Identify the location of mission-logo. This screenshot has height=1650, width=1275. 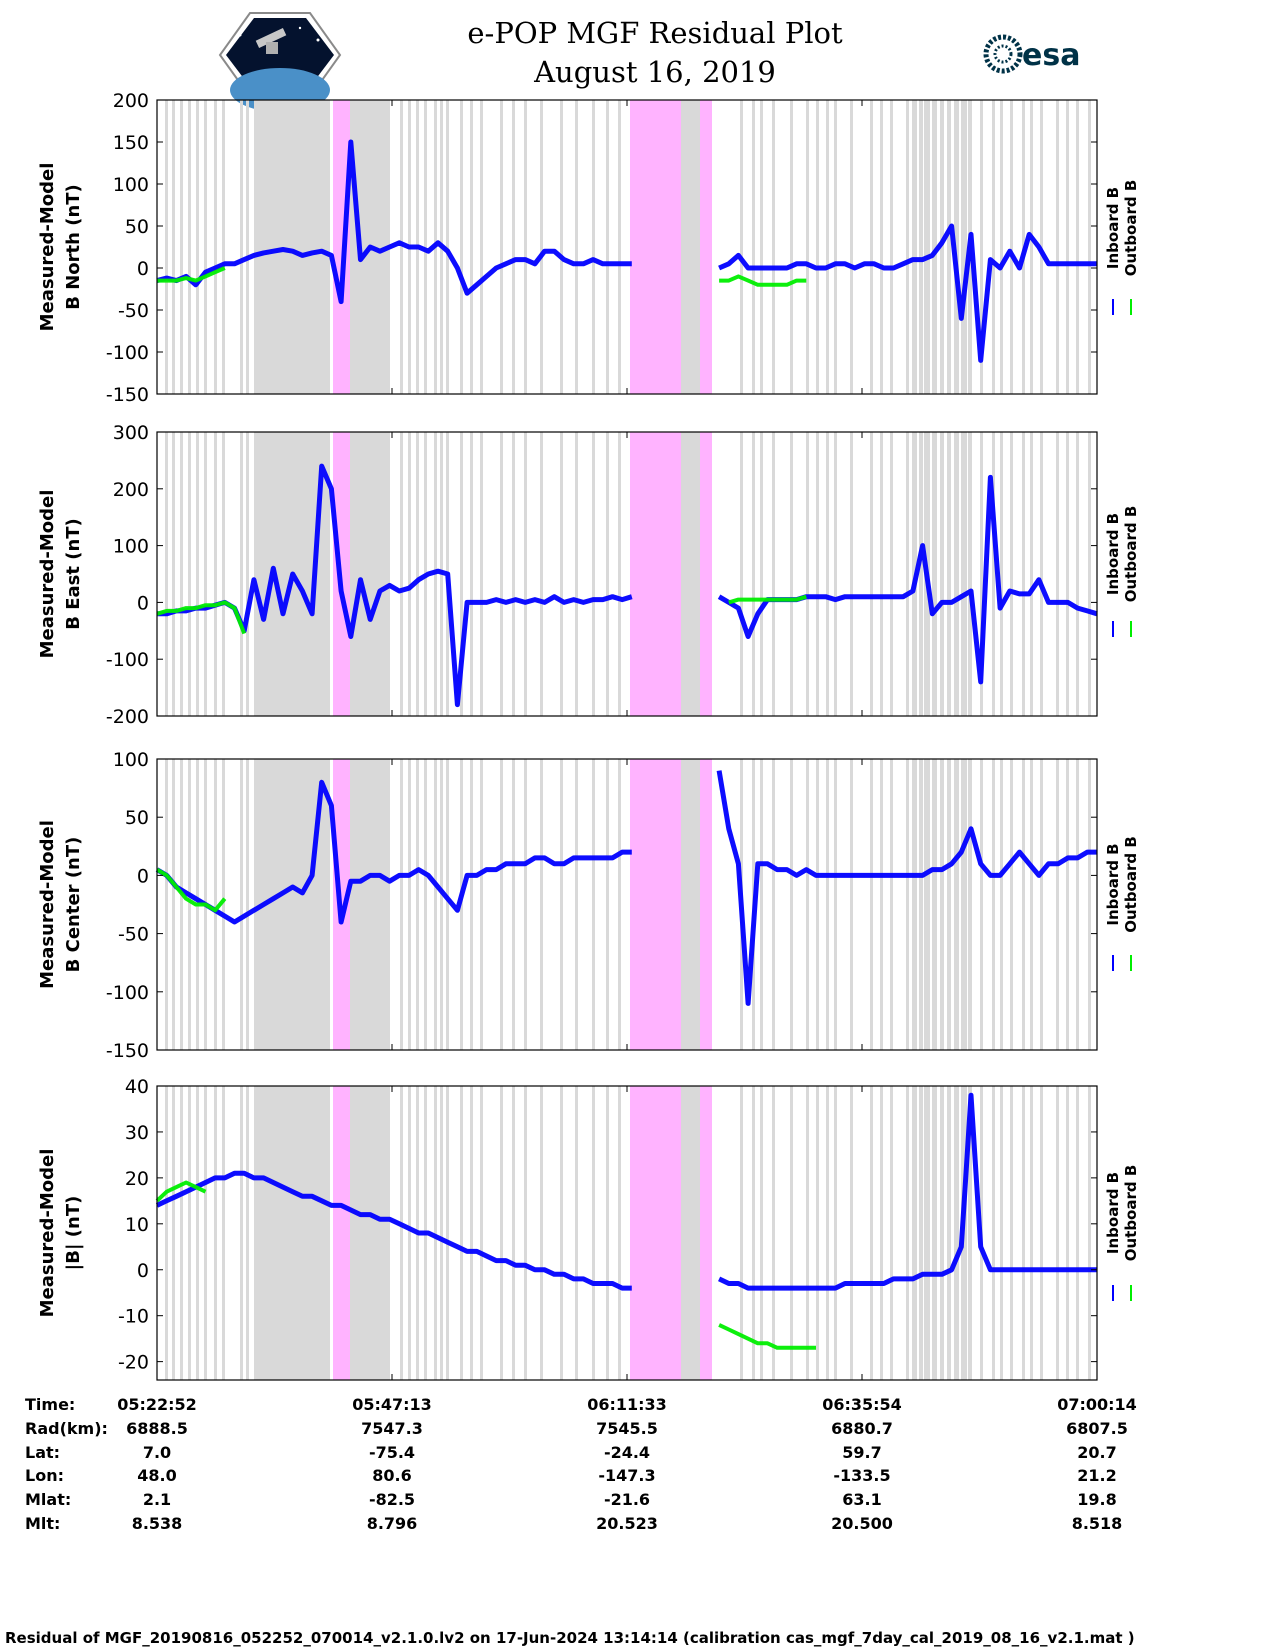
(280, 62).